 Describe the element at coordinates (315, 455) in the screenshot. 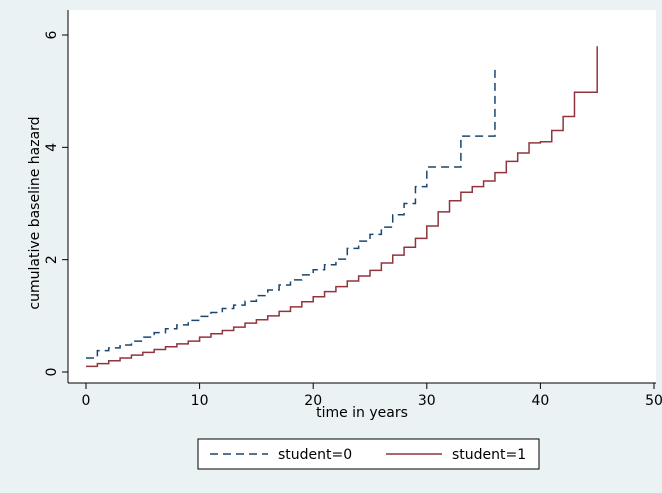

I see `legend-label-student-0: student=0` at that location.